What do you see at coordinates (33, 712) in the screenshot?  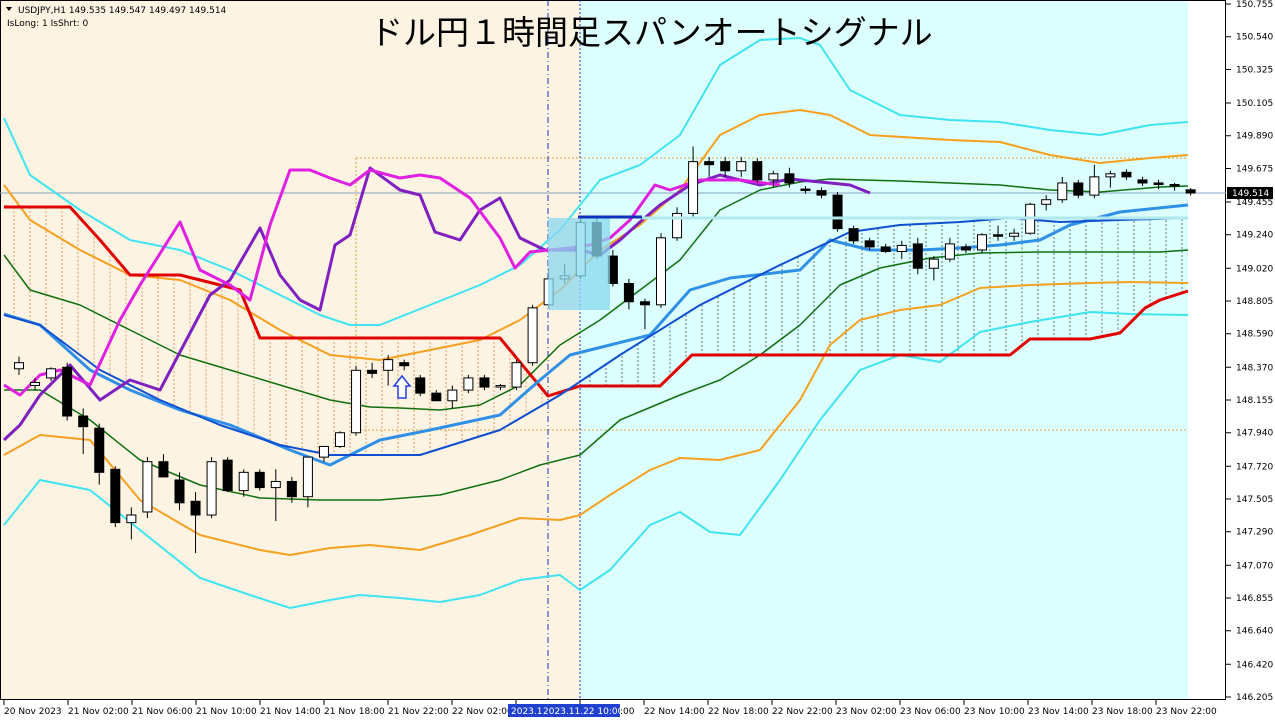 I see `x-tick-label: 20 Nov 2023` at bounding box center [33, 712].